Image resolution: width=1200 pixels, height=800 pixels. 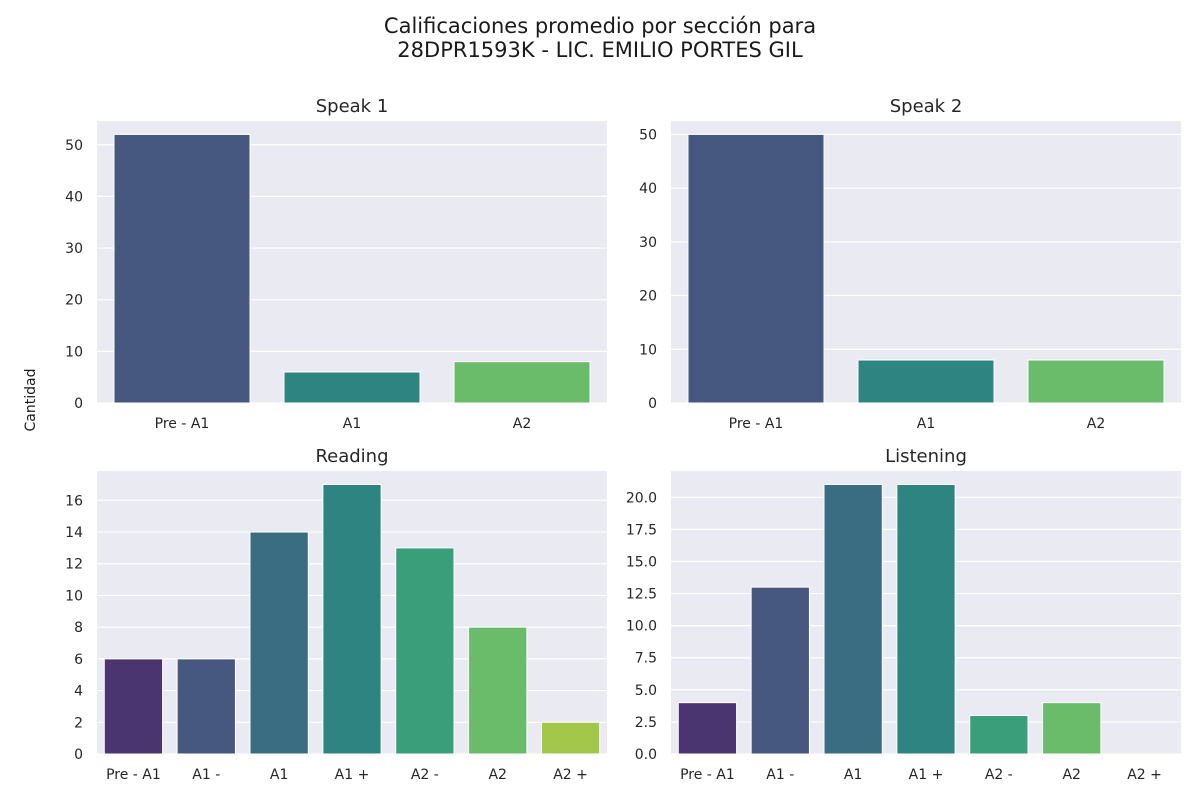 What do you see at coordinates (641, 627) in the screenshot?
I see `y-tick-label: 10.0` at bounding box center [641, 627].